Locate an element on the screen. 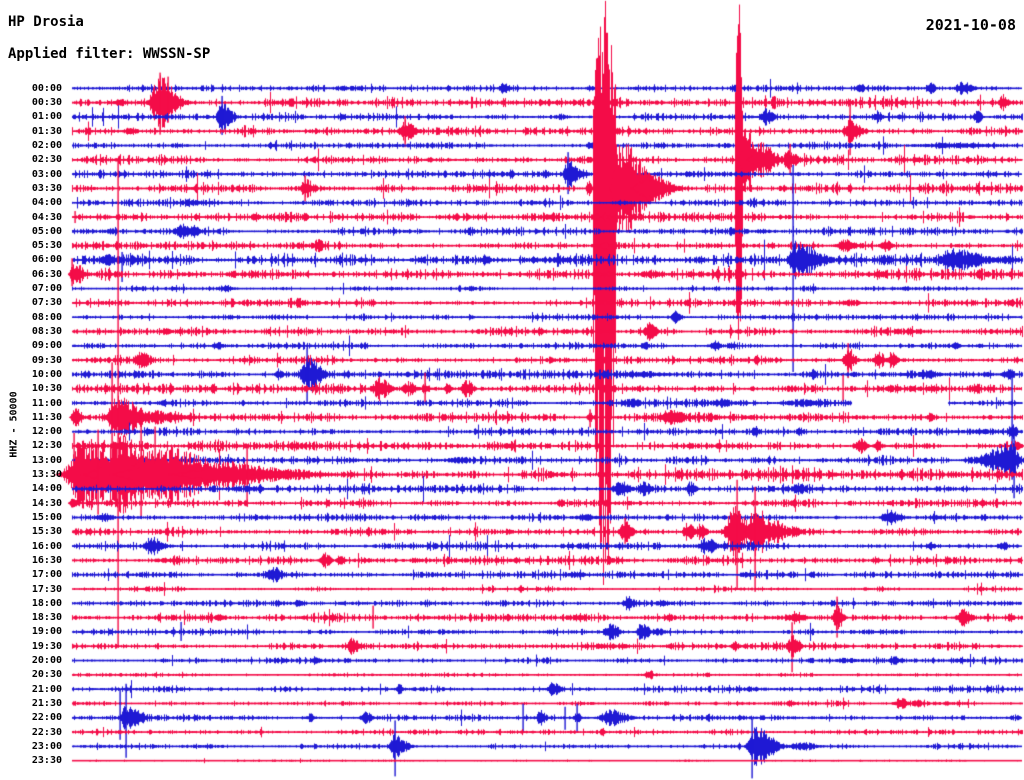 The width and height of the screenshot is (1024, 780). time-label: 00:00 is located at coordinates (46, 88).